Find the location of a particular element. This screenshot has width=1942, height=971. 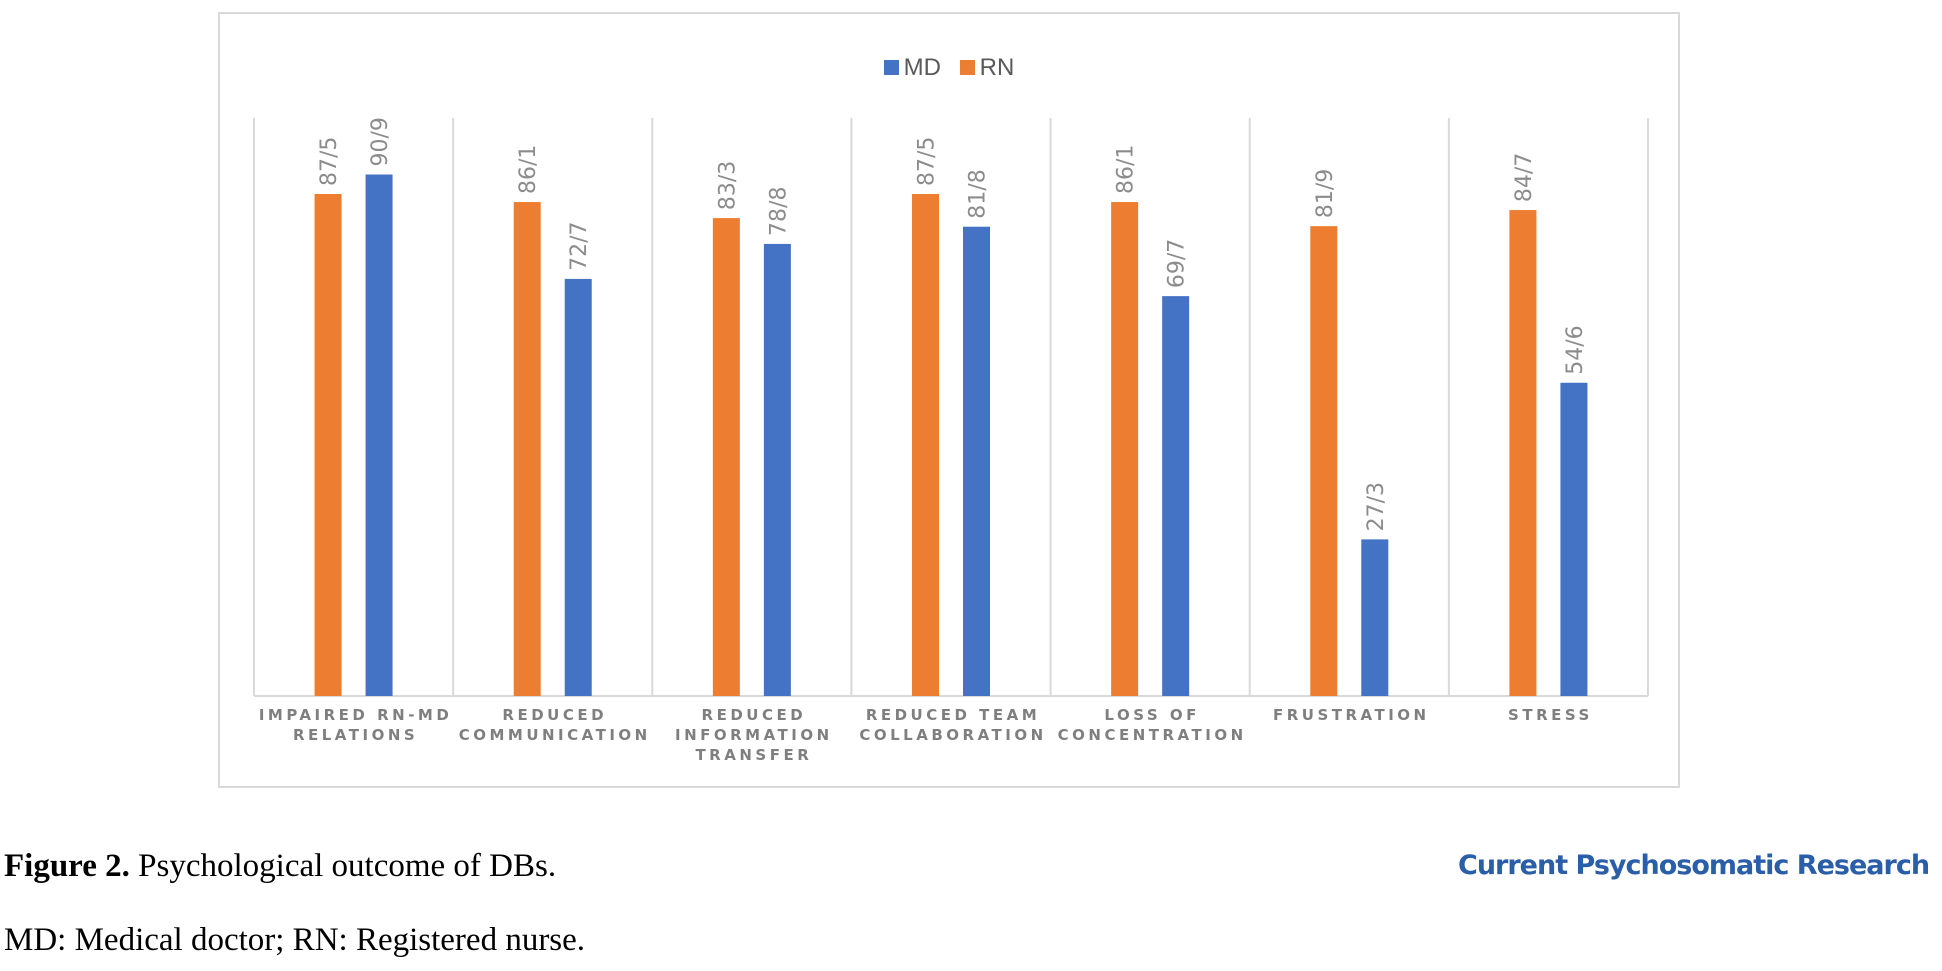

data-label-md: 78/8 is located at coordinates (778, 211).